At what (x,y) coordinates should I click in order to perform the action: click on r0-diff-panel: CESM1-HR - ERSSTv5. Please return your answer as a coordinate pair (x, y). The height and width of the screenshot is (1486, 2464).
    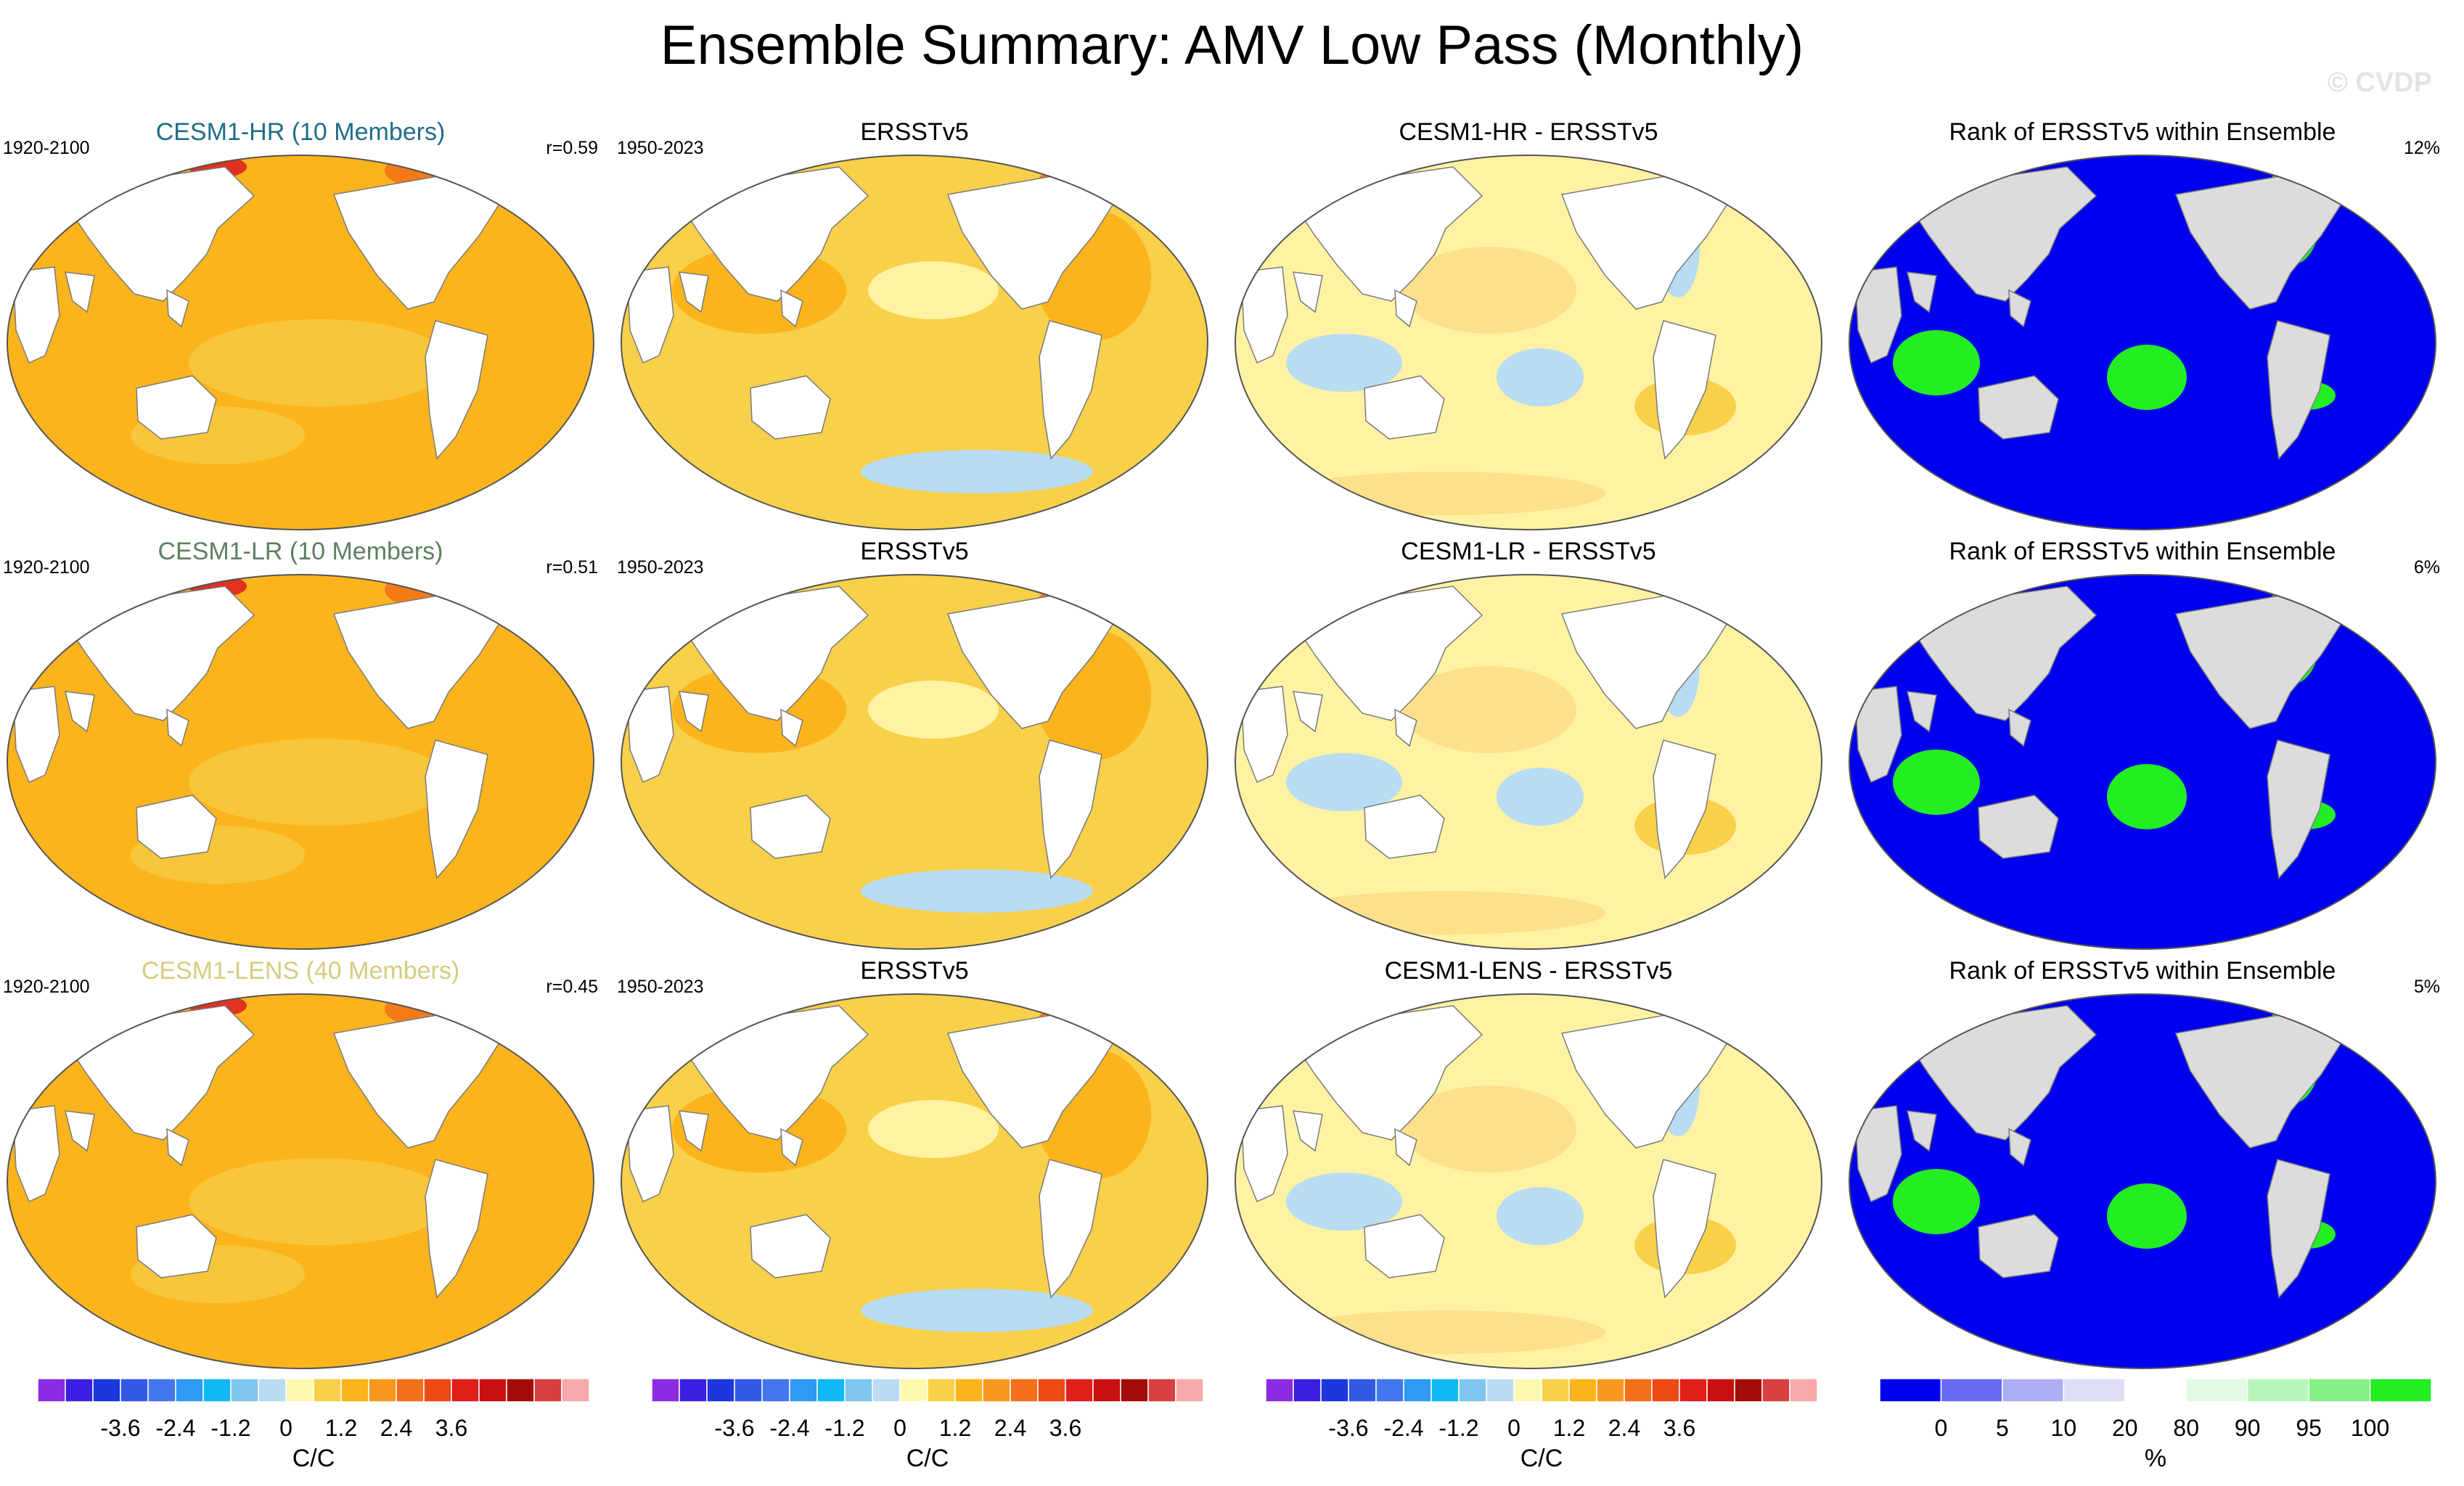
    Looking at the image, I should click on (1528, 327).